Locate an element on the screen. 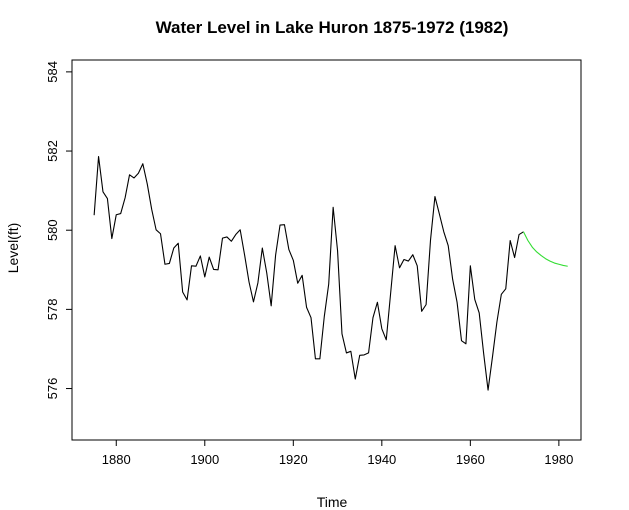  y-tick-label: 580 is located at coordinates (52, 230).